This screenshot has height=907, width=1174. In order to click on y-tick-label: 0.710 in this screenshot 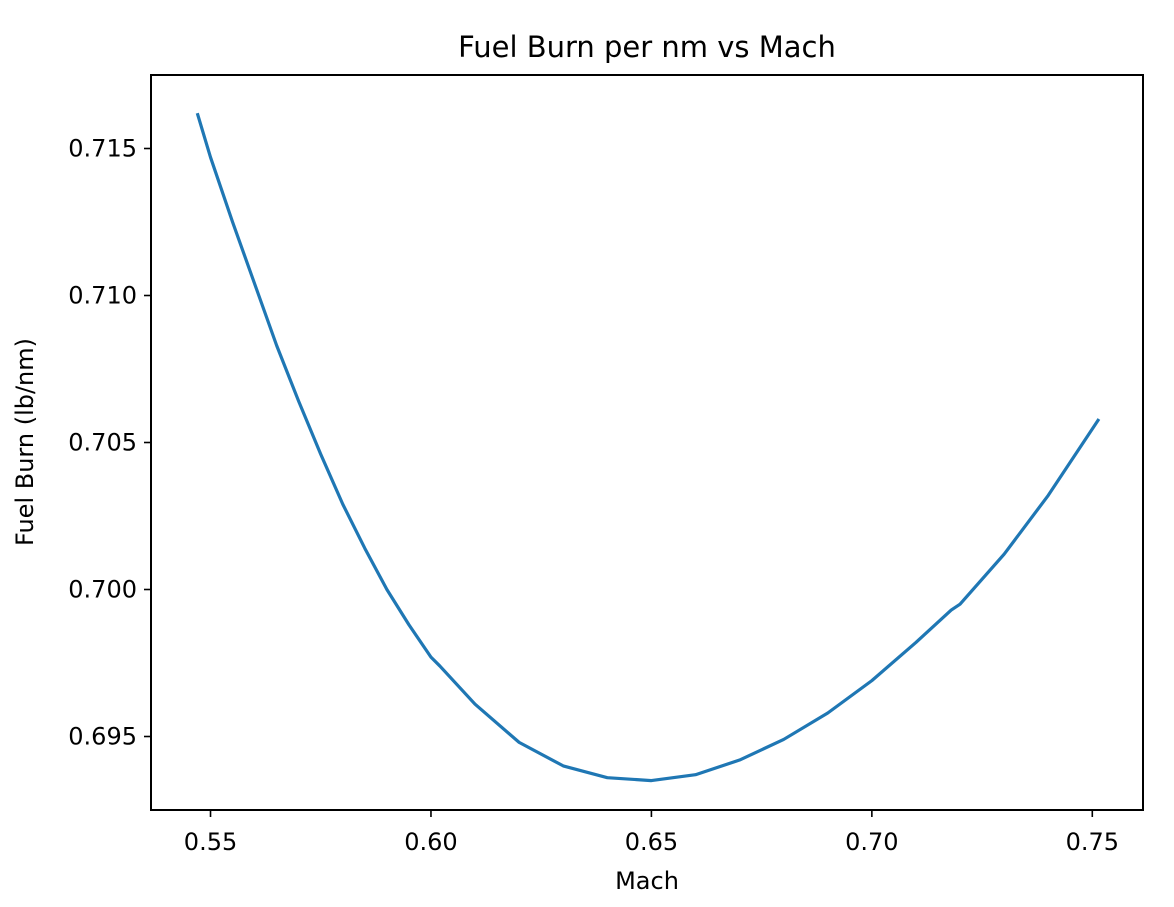, I will do `click(102, 296)`.